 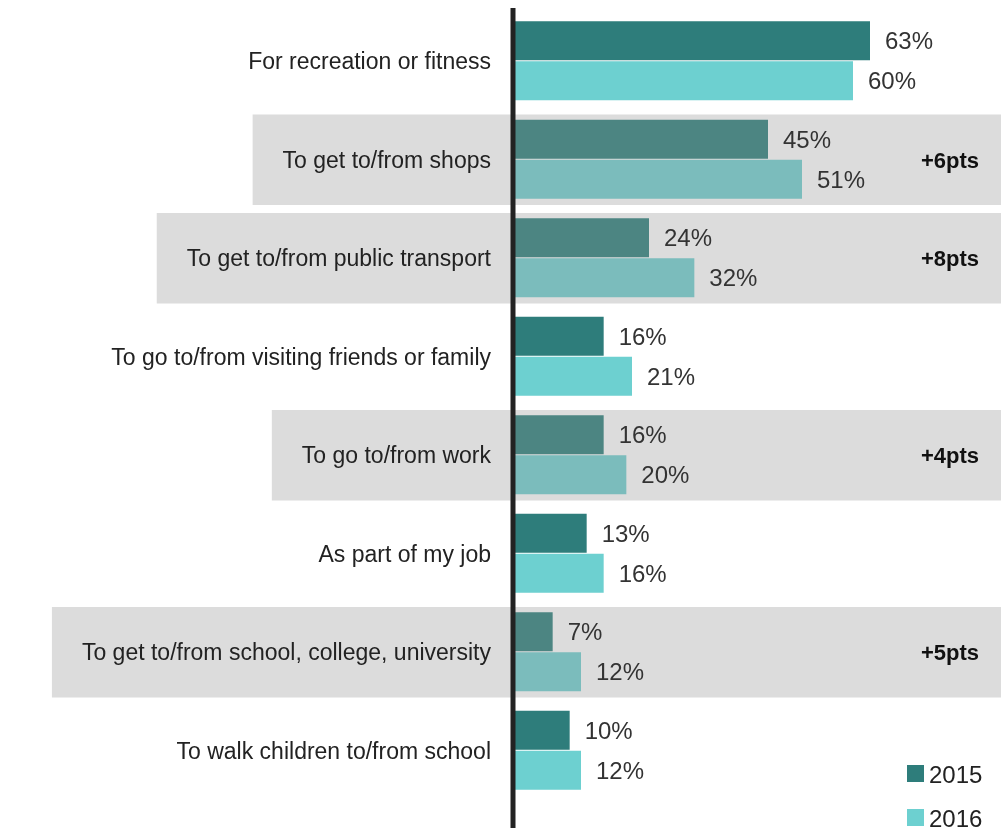 What do you see at coordinates (286, 652) in the screenshot?
I see `y-tick-label: To get to/from school, college, university` at bounding box center [286, 652].